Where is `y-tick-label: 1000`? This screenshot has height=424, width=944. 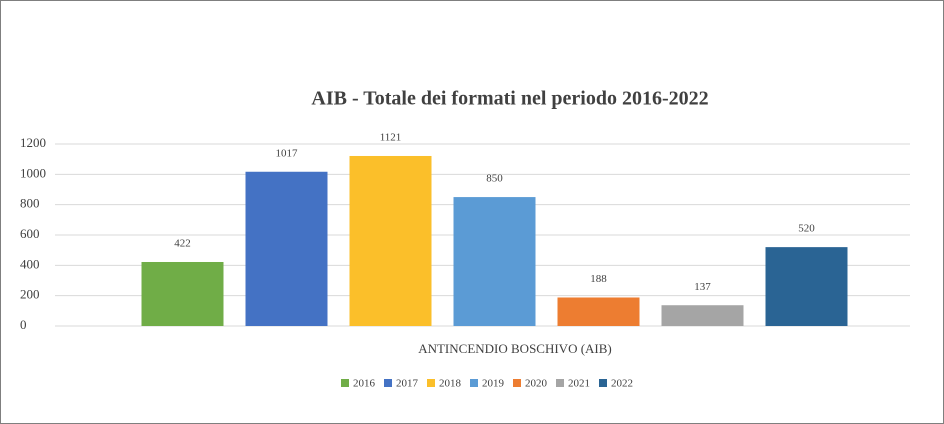 y-tick-label: 1000 is located at coordinates (33, 172).